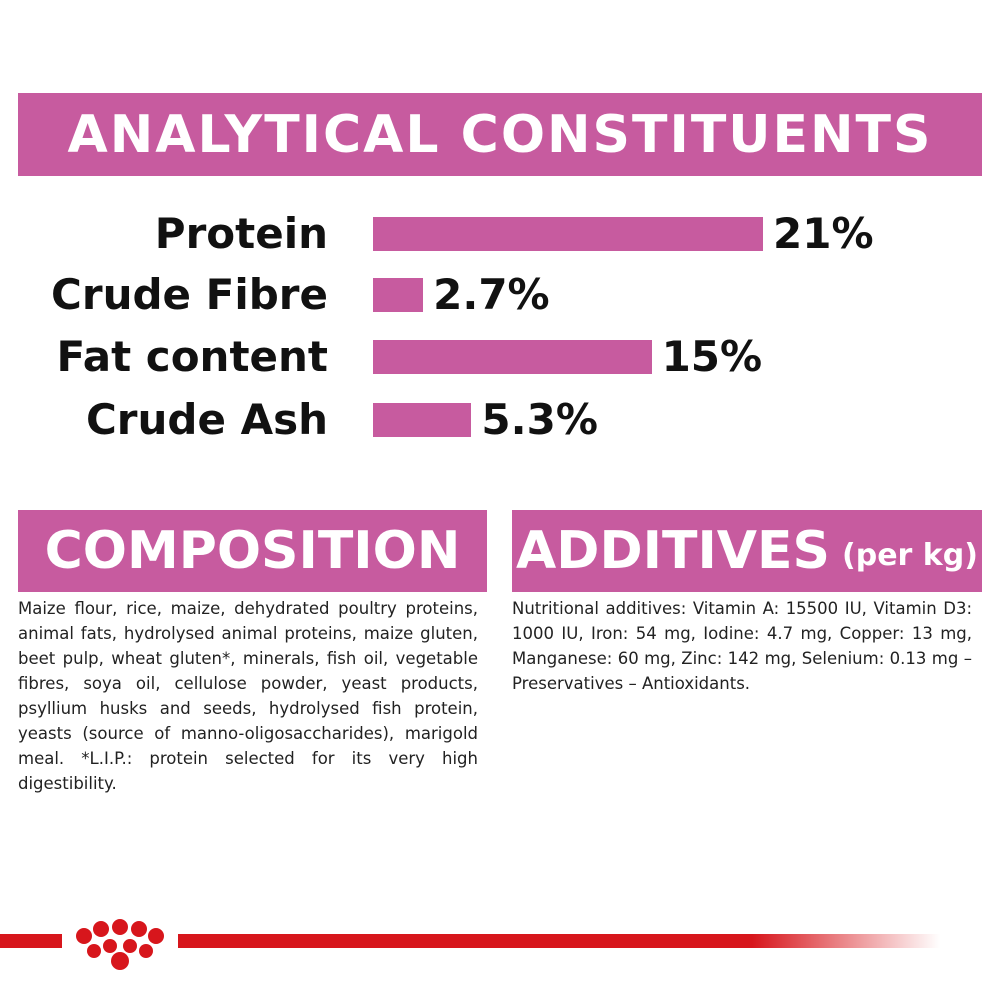  What do you see at coordinates (491, 294) in the screenshot?
I see `value-label: 2.7%` at bounding box center [491, 294].